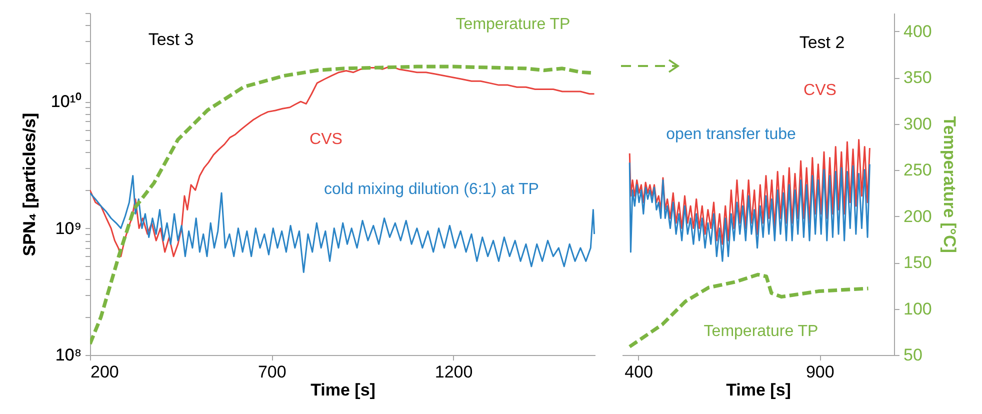  I want to click on text: CVS, so click(820, 90).